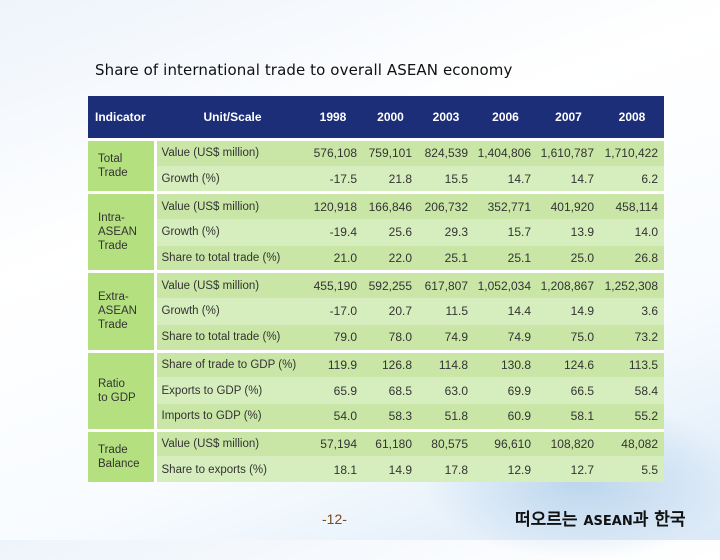 This screenshot has width=720, height=560. I want to click on value-cell: 401,920, so click(568, 205).